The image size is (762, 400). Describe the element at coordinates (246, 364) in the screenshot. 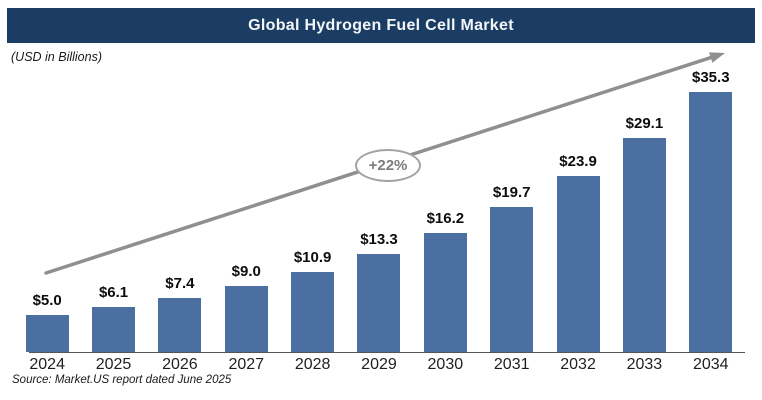

I see `x-axis-label: 2027` at that location.